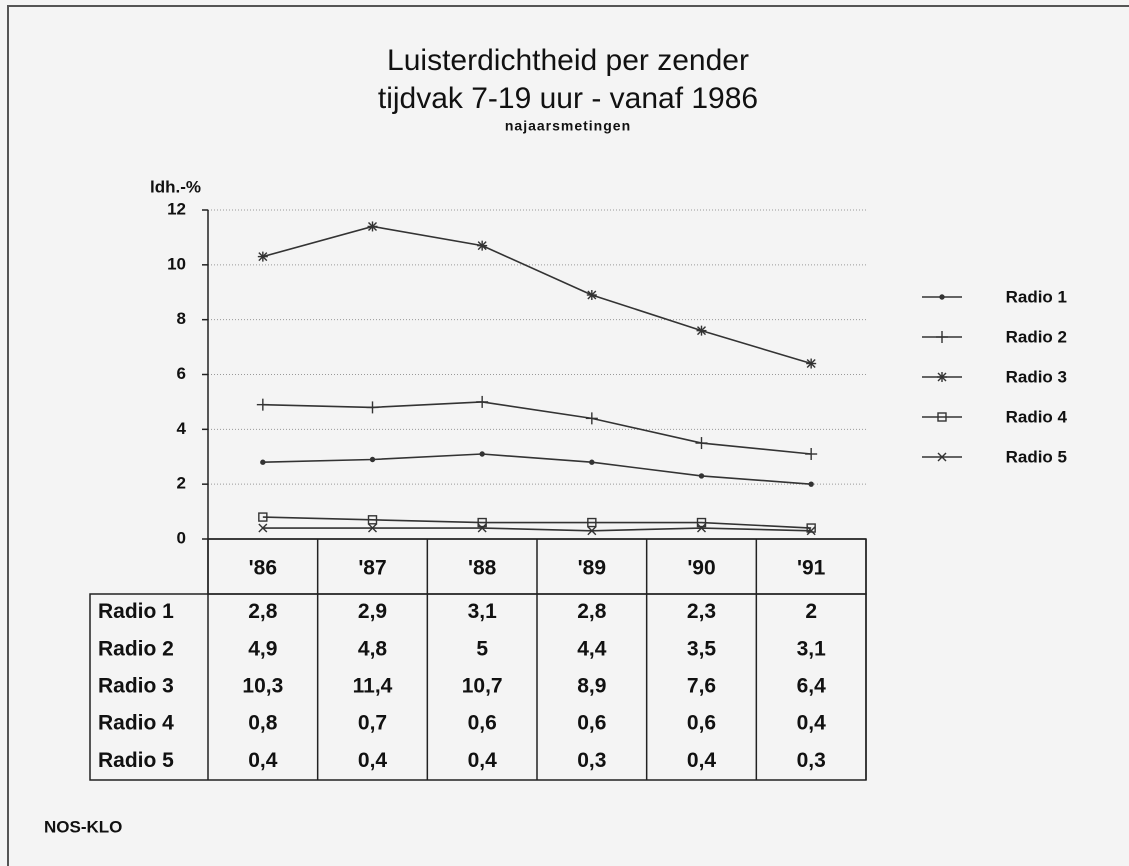  Describe the element at coordinates (1036, 376) in the screenshot. I see `legend-label: Radio 3` at that location.